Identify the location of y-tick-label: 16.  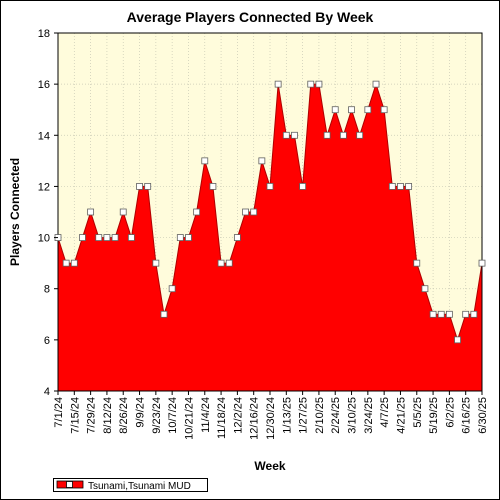
(44, 85).